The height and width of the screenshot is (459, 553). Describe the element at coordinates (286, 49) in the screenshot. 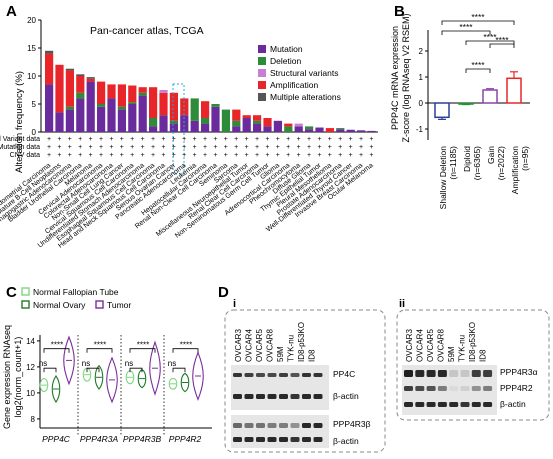

I see `legend-label: Mutation` at that location.